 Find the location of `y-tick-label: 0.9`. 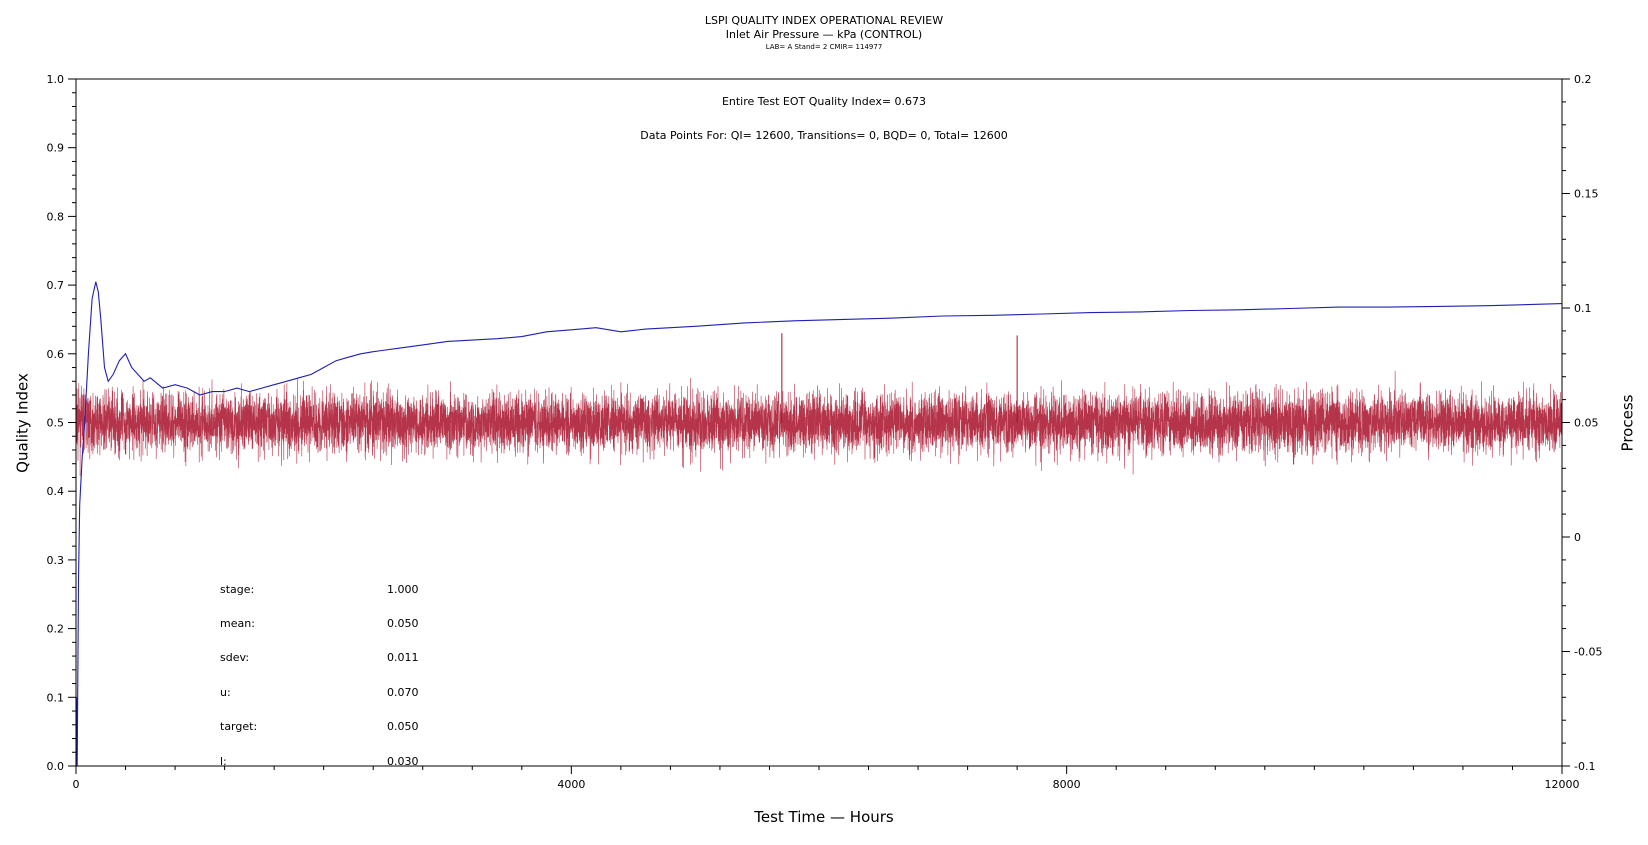

y-tick-label: 0.9 is located at coordinates (56, 148).